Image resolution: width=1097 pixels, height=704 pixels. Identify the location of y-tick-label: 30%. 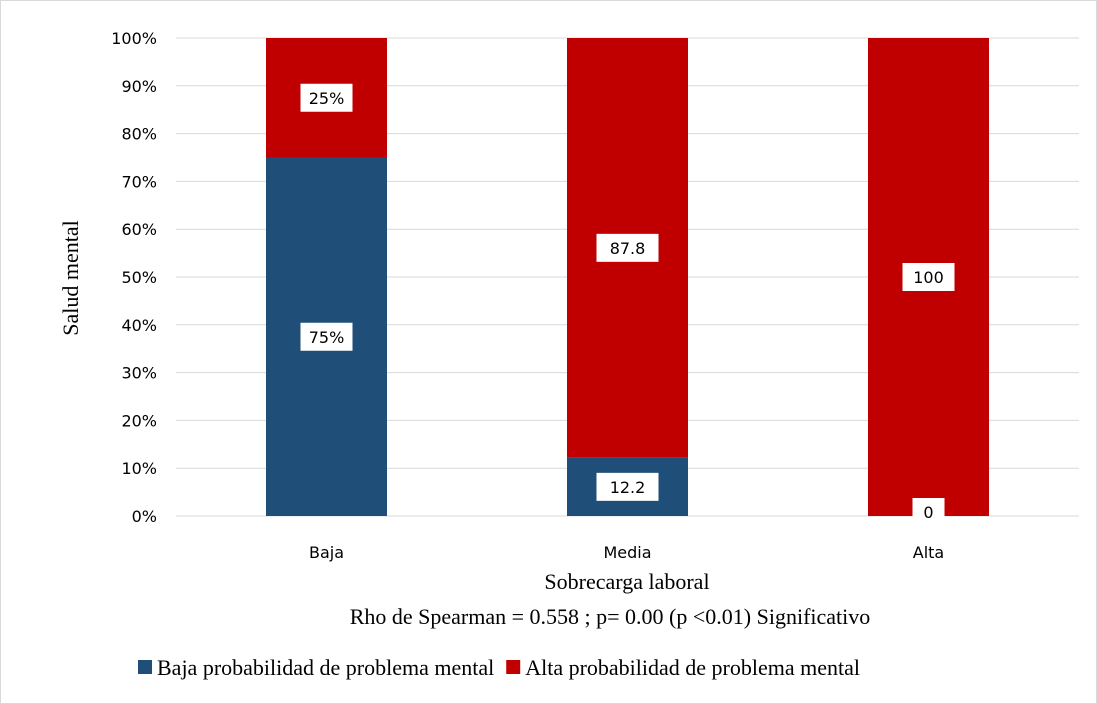
(139, 373).